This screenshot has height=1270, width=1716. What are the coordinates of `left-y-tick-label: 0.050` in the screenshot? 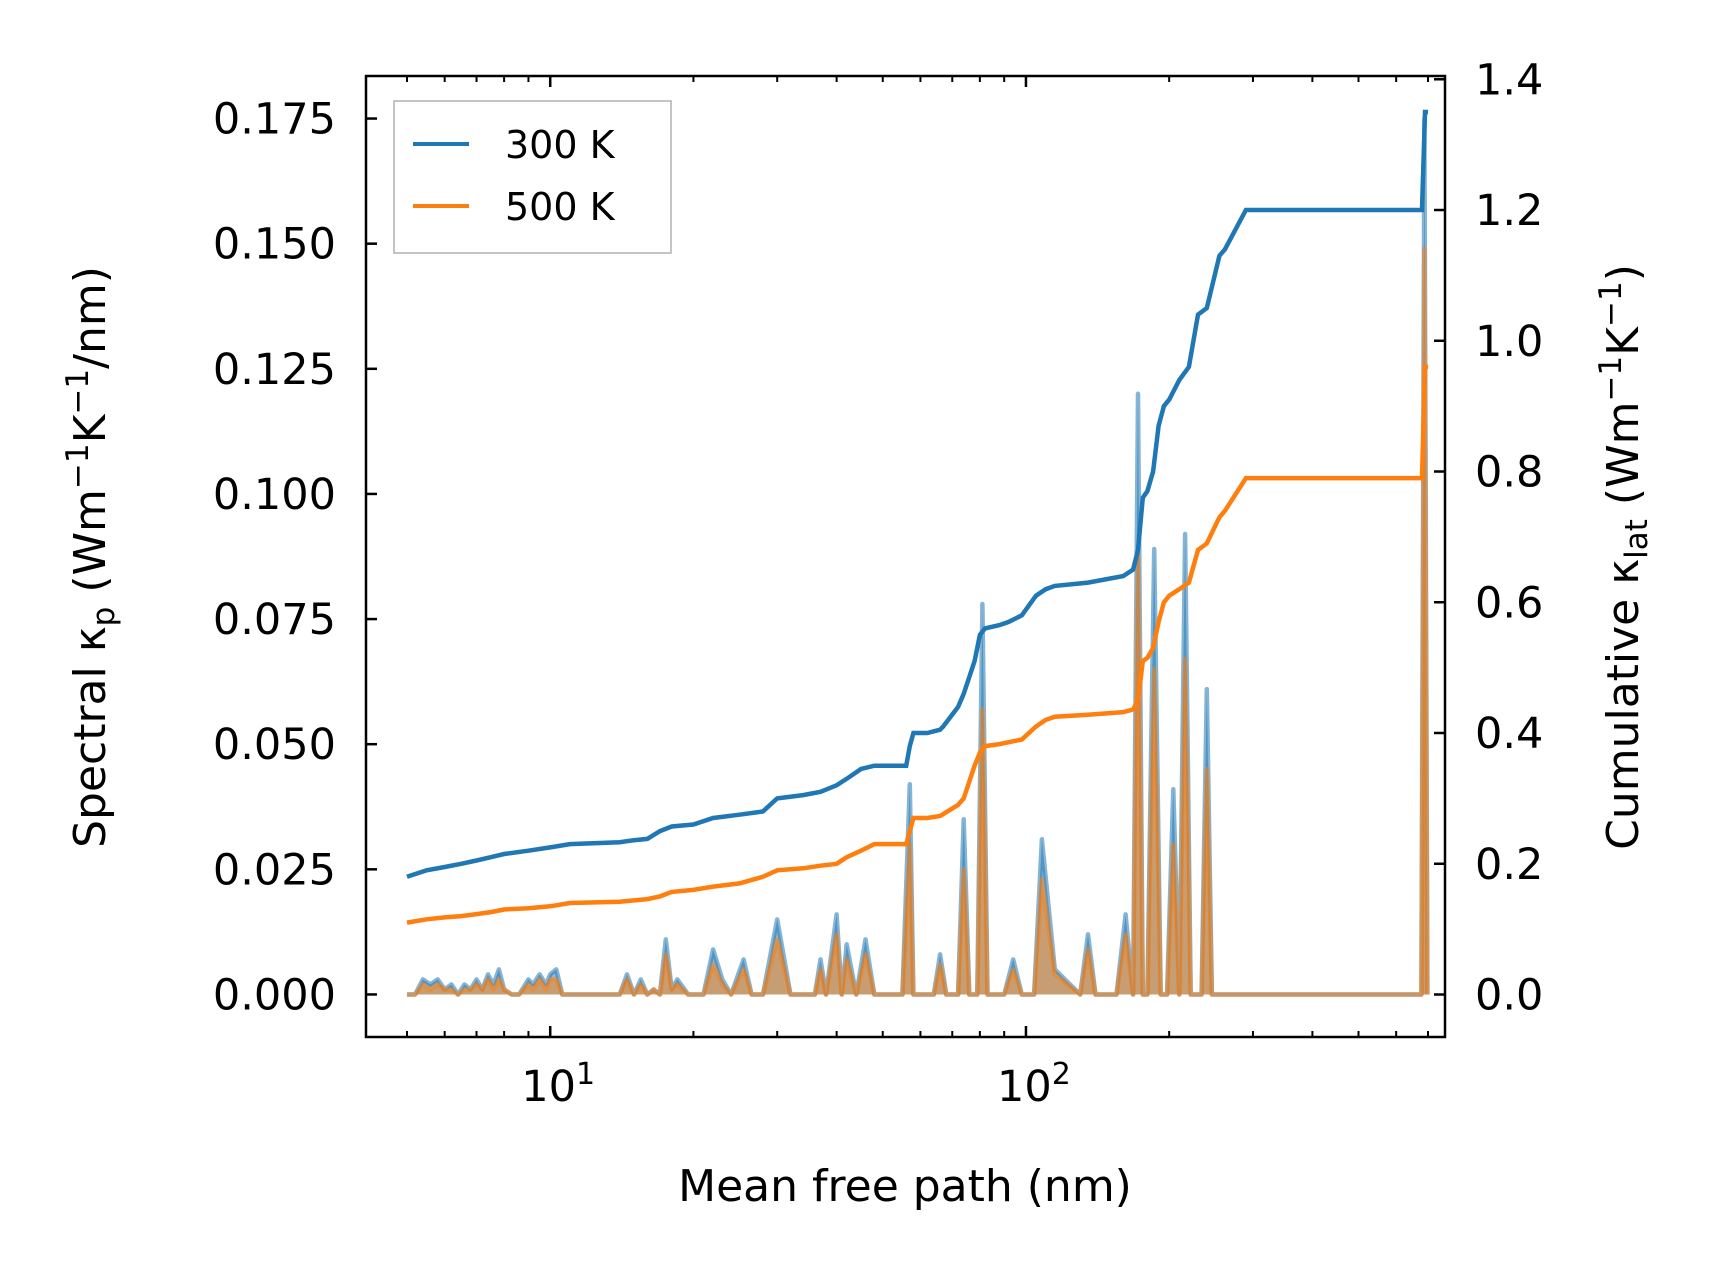 It's located at (274, 745).